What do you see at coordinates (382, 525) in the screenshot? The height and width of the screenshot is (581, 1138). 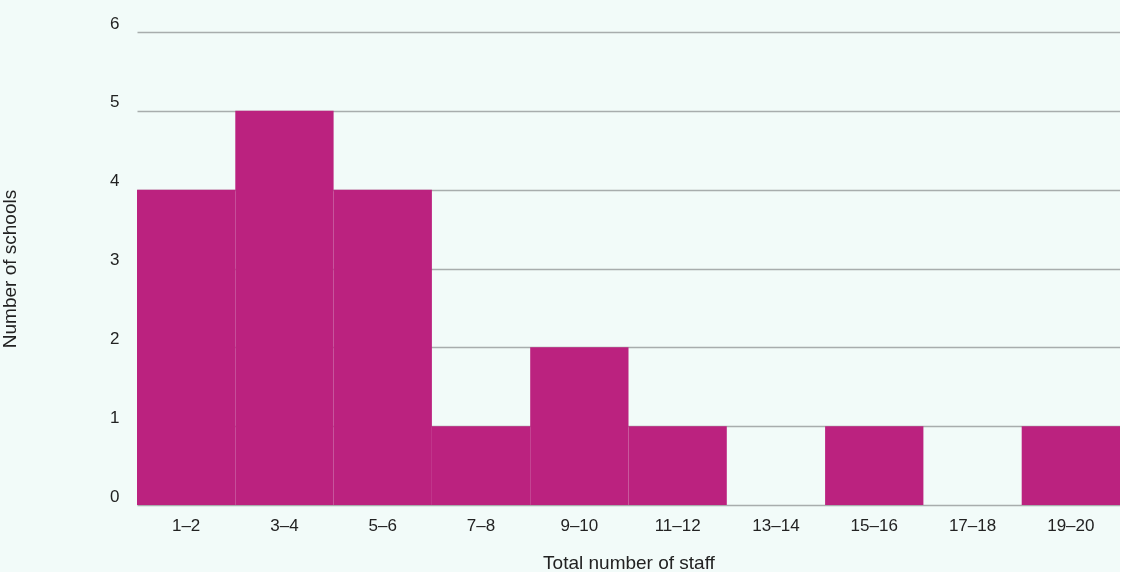 I see `x-tick-label: 5–6` at bounding box center [382, 525].